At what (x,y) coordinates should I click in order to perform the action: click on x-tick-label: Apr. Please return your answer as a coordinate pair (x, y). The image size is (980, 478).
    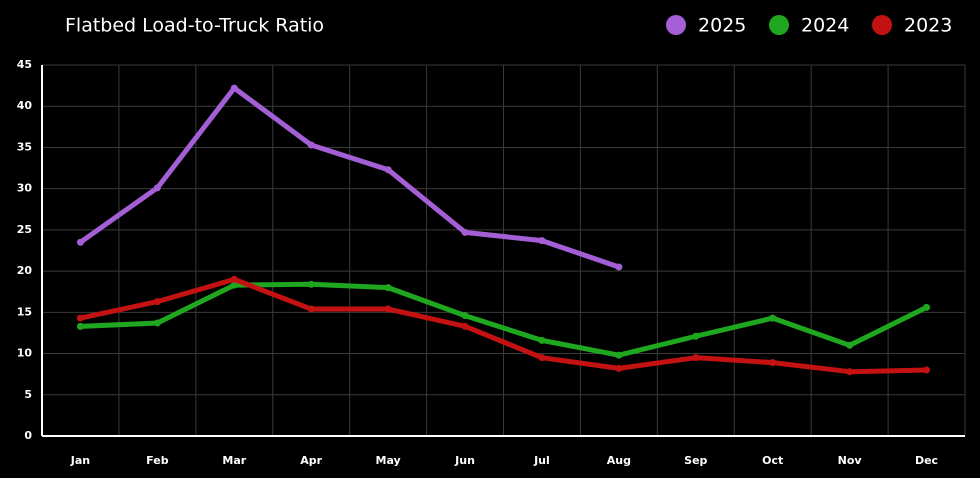
    Looking at the image, I should click on (311, 460).